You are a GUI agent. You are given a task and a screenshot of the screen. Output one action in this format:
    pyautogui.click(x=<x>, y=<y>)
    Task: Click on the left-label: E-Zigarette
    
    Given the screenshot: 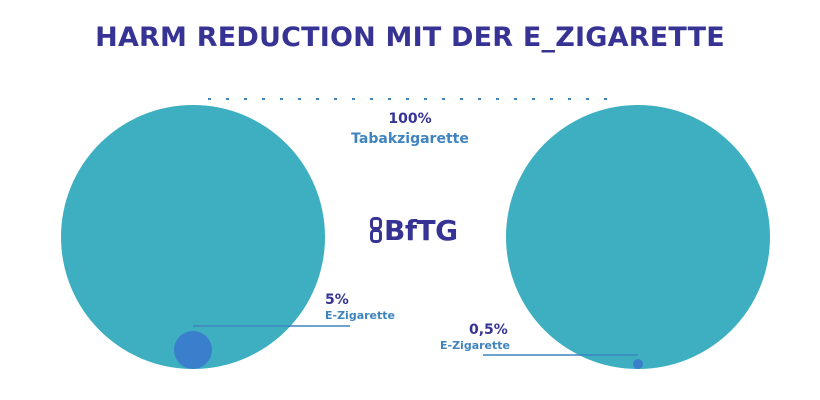 What is the action you would take?
    pyautogui.click(x=360, y=315)
    